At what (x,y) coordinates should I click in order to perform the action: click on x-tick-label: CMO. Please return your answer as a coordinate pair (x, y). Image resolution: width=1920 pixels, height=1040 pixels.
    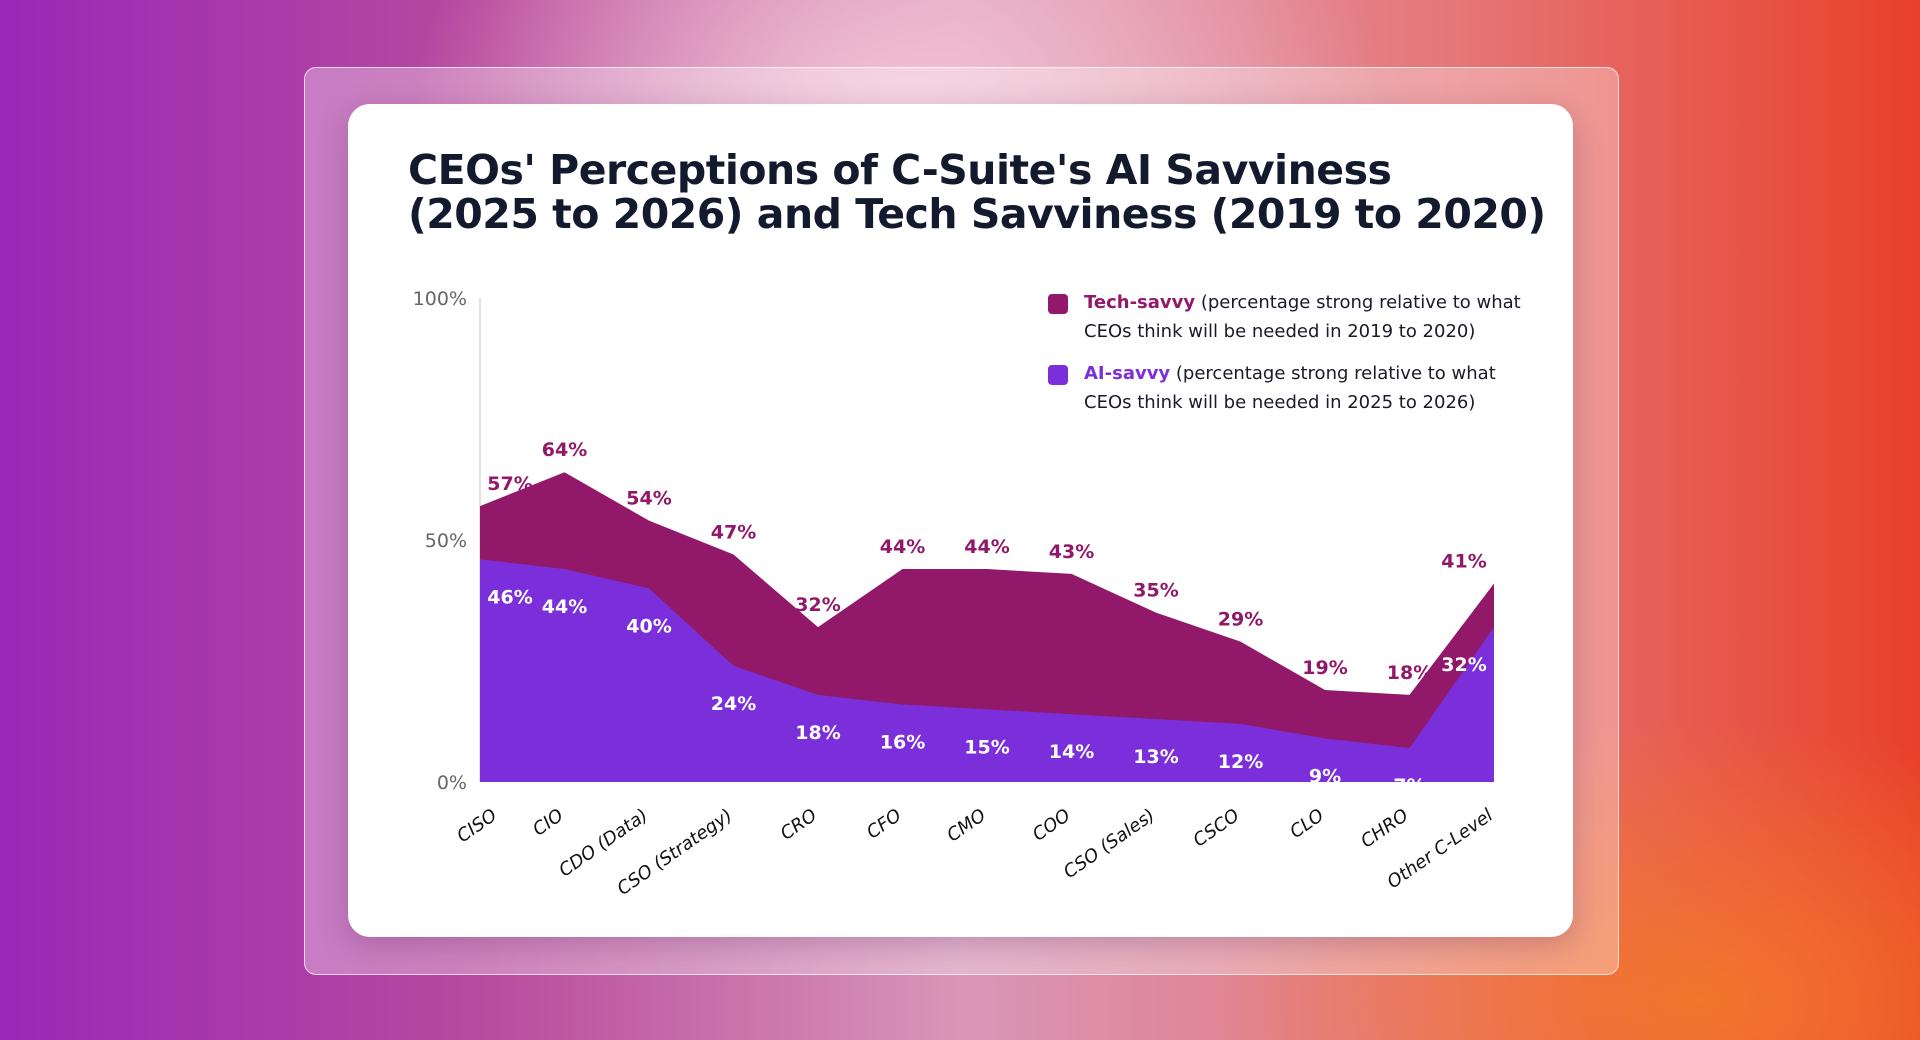
    Looking at the image, I should click on (966, 825).